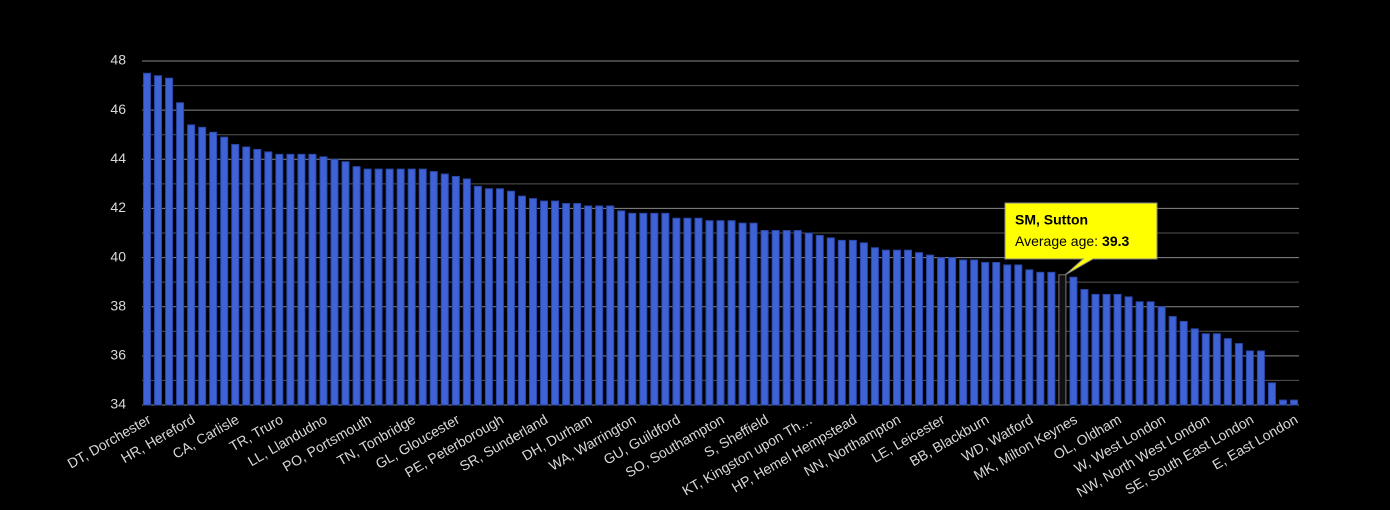 Image resolution: width=1390 pixels, height=510 pixels. What do you see at coordinates (118, 109) in the screenshot?
I see `y-tick-label: 46` at bounding box center [118, 109].